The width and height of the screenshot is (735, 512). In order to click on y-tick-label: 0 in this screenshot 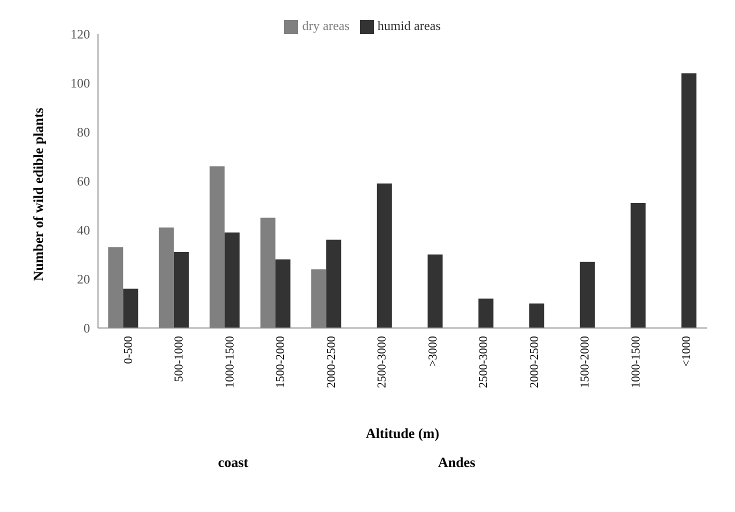, I will do `click(87, 328)`.